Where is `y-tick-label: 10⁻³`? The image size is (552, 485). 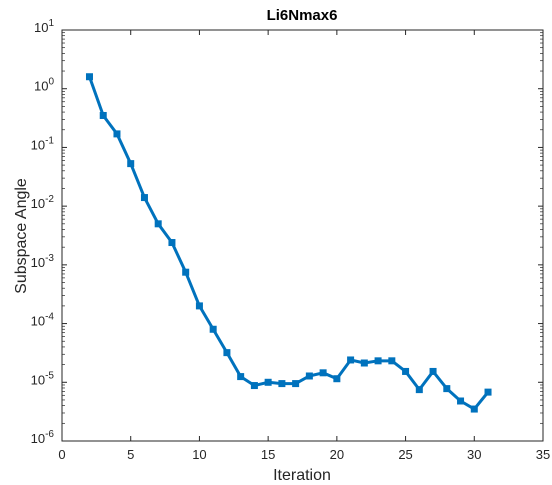
y-tick-label: 10⁻³ is located at coordinates (43, 261).